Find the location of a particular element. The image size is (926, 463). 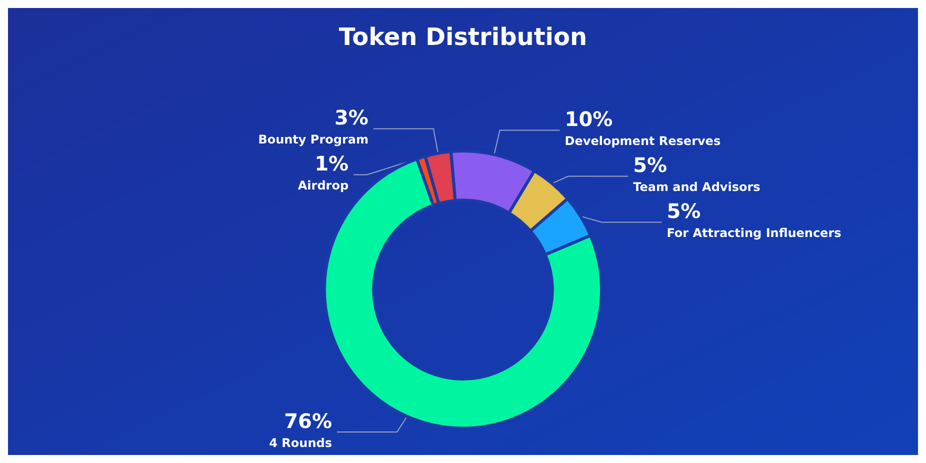

chart-title: Token Distribution is located at coordinates (463, 37).